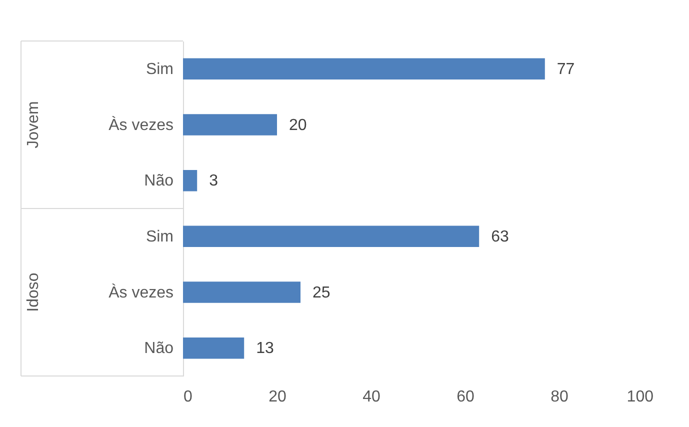  What do you see at coordinates (640, 397) in the screenshot?
I see `x-tick-label: 100` at bounding box center [640, 397].